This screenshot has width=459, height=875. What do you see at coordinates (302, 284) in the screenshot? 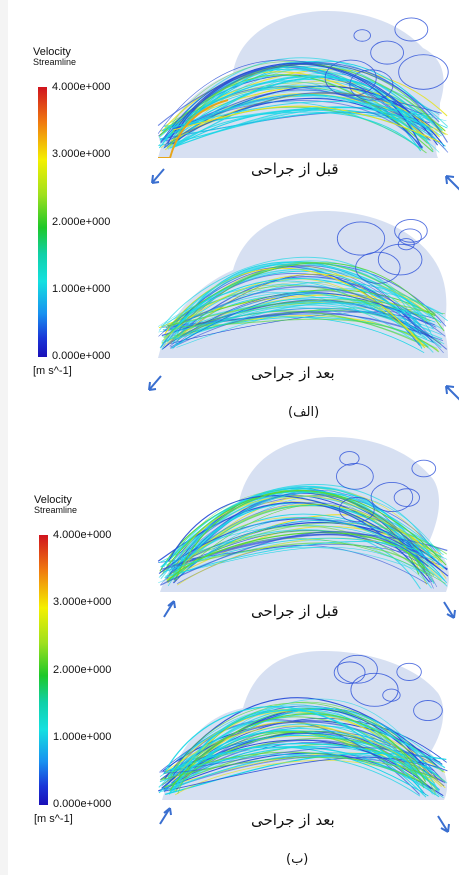
I see `streamline-render-a-after` at bounding box center [302, 284].